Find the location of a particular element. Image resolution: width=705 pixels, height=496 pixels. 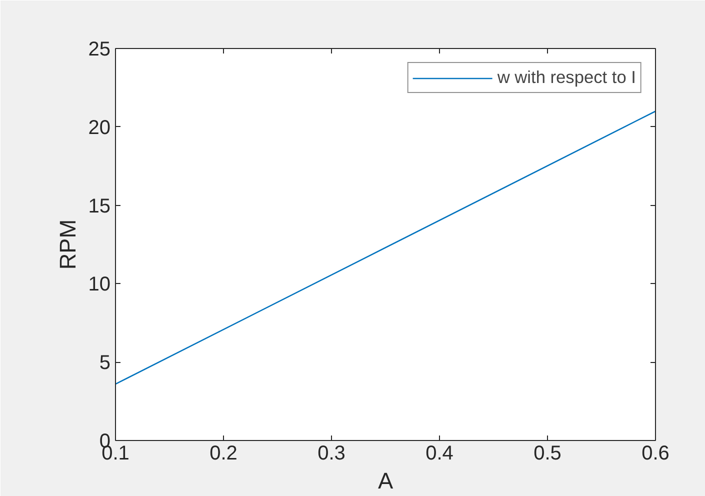

legend-label: w with respect to I is located at coordinates (566, 77).